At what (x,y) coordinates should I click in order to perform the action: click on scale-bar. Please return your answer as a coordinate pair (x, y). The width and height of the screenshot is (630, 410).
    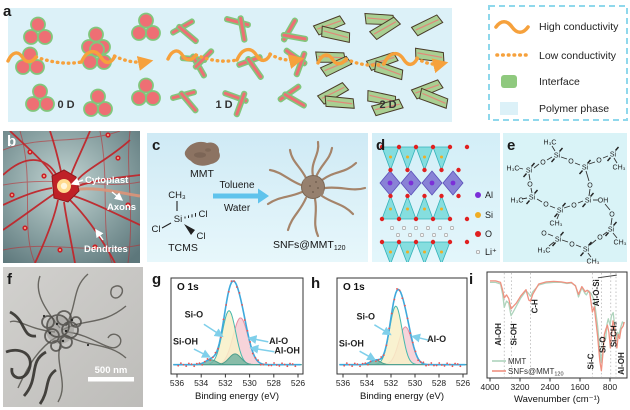
    Looking at the image, I should click on (111, 379).